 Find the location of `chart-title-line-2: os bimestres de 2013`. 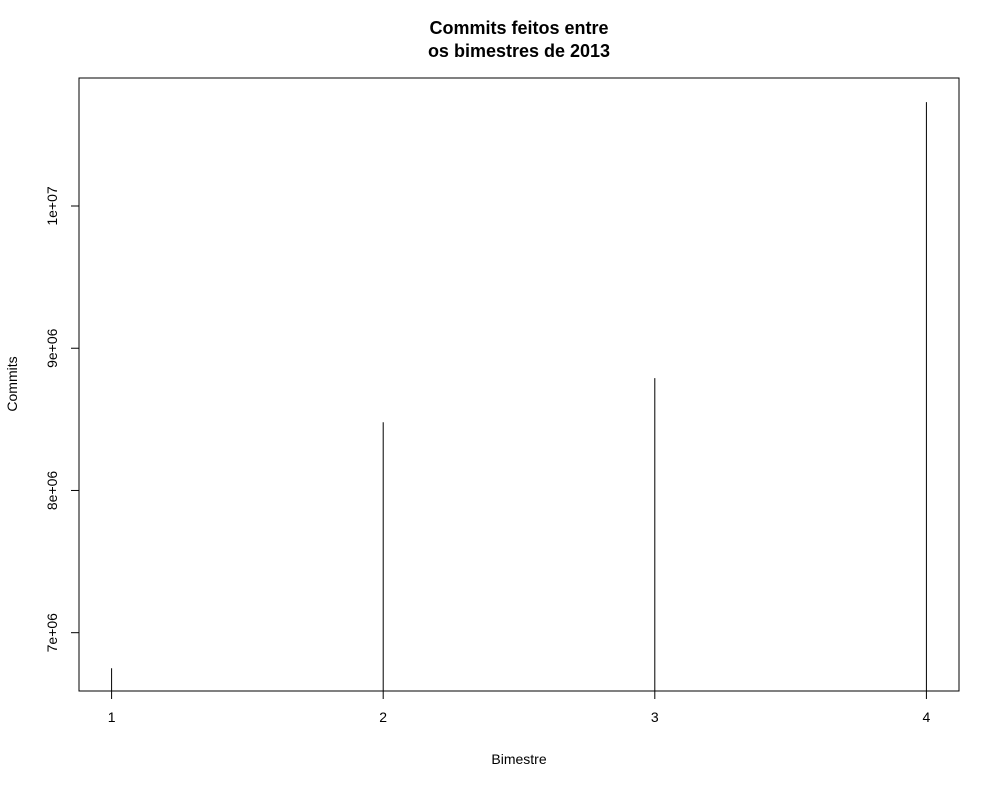

chart-title-line-2: os bimestres de 2013 is located at coordinates (519, 51).